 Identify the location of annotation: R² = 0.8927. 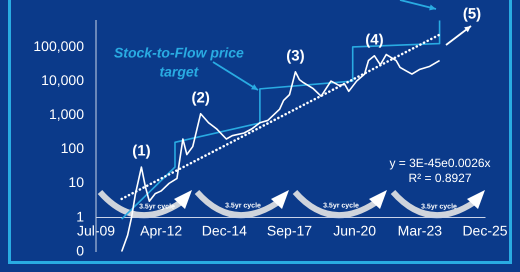
(440, 178).